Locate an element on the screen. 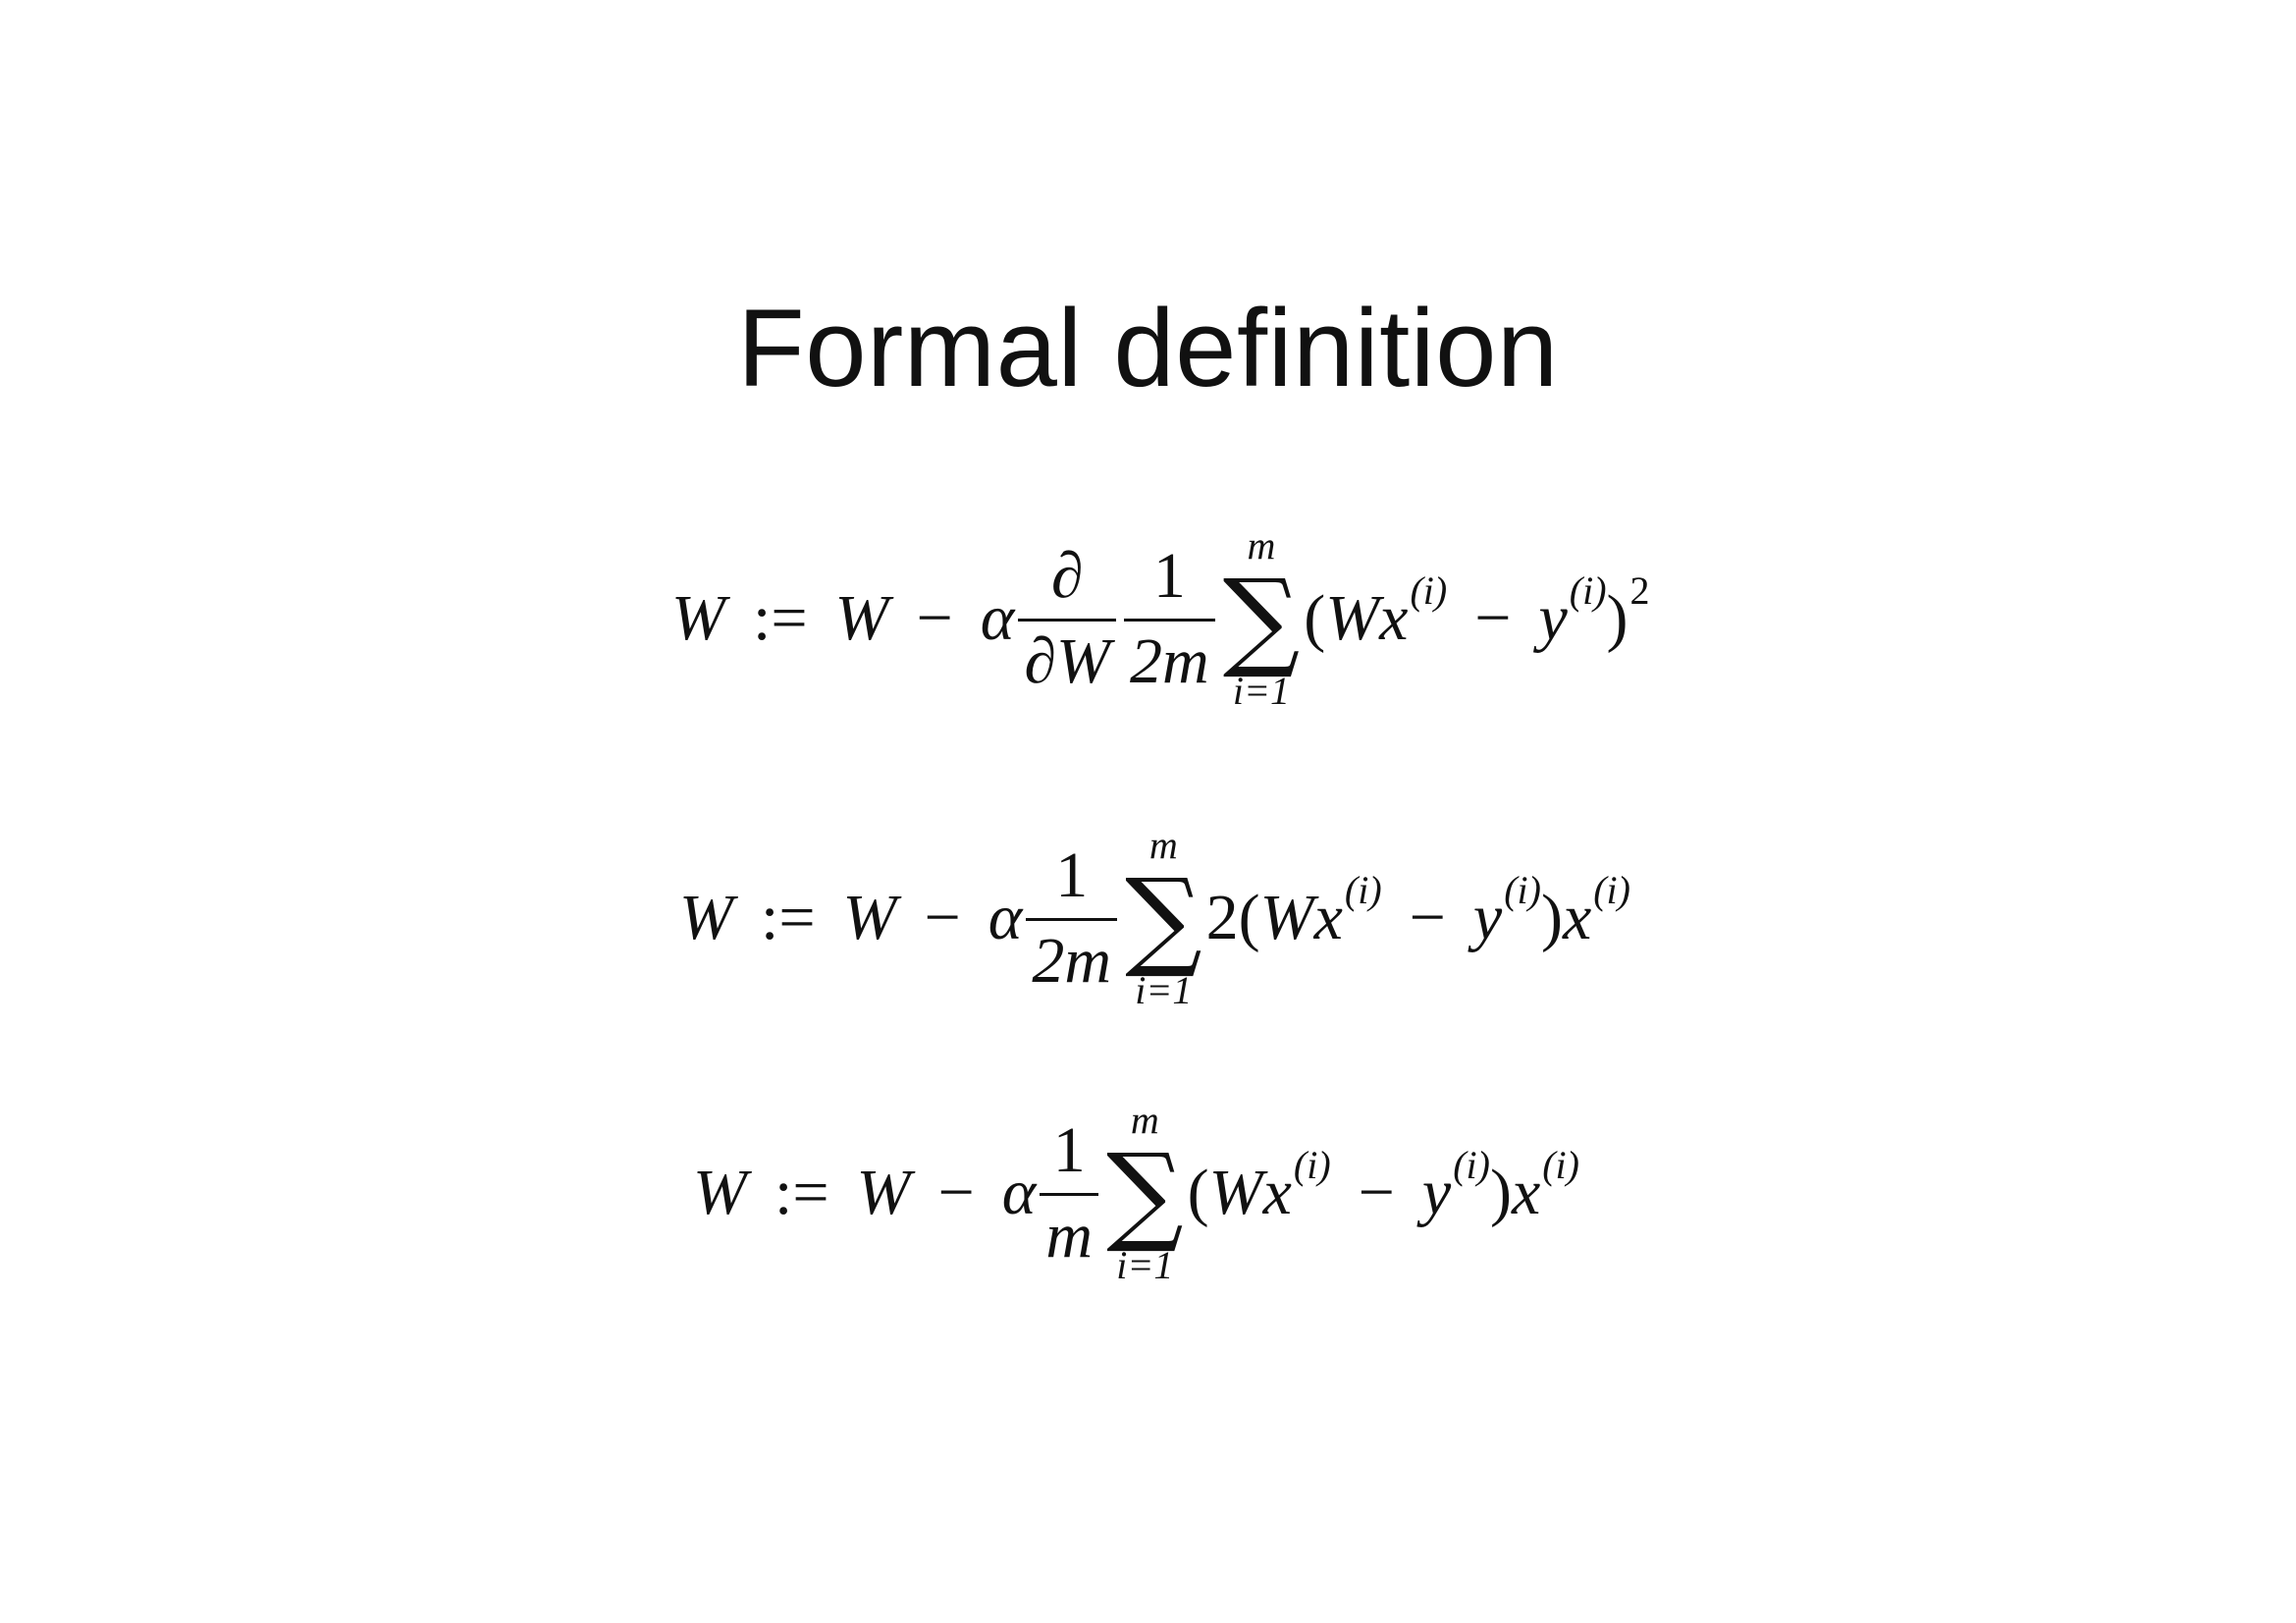 The height and width of the screenshot is (1623, 2296). coef-denominator: m is located at coordinates (1070, 1235).